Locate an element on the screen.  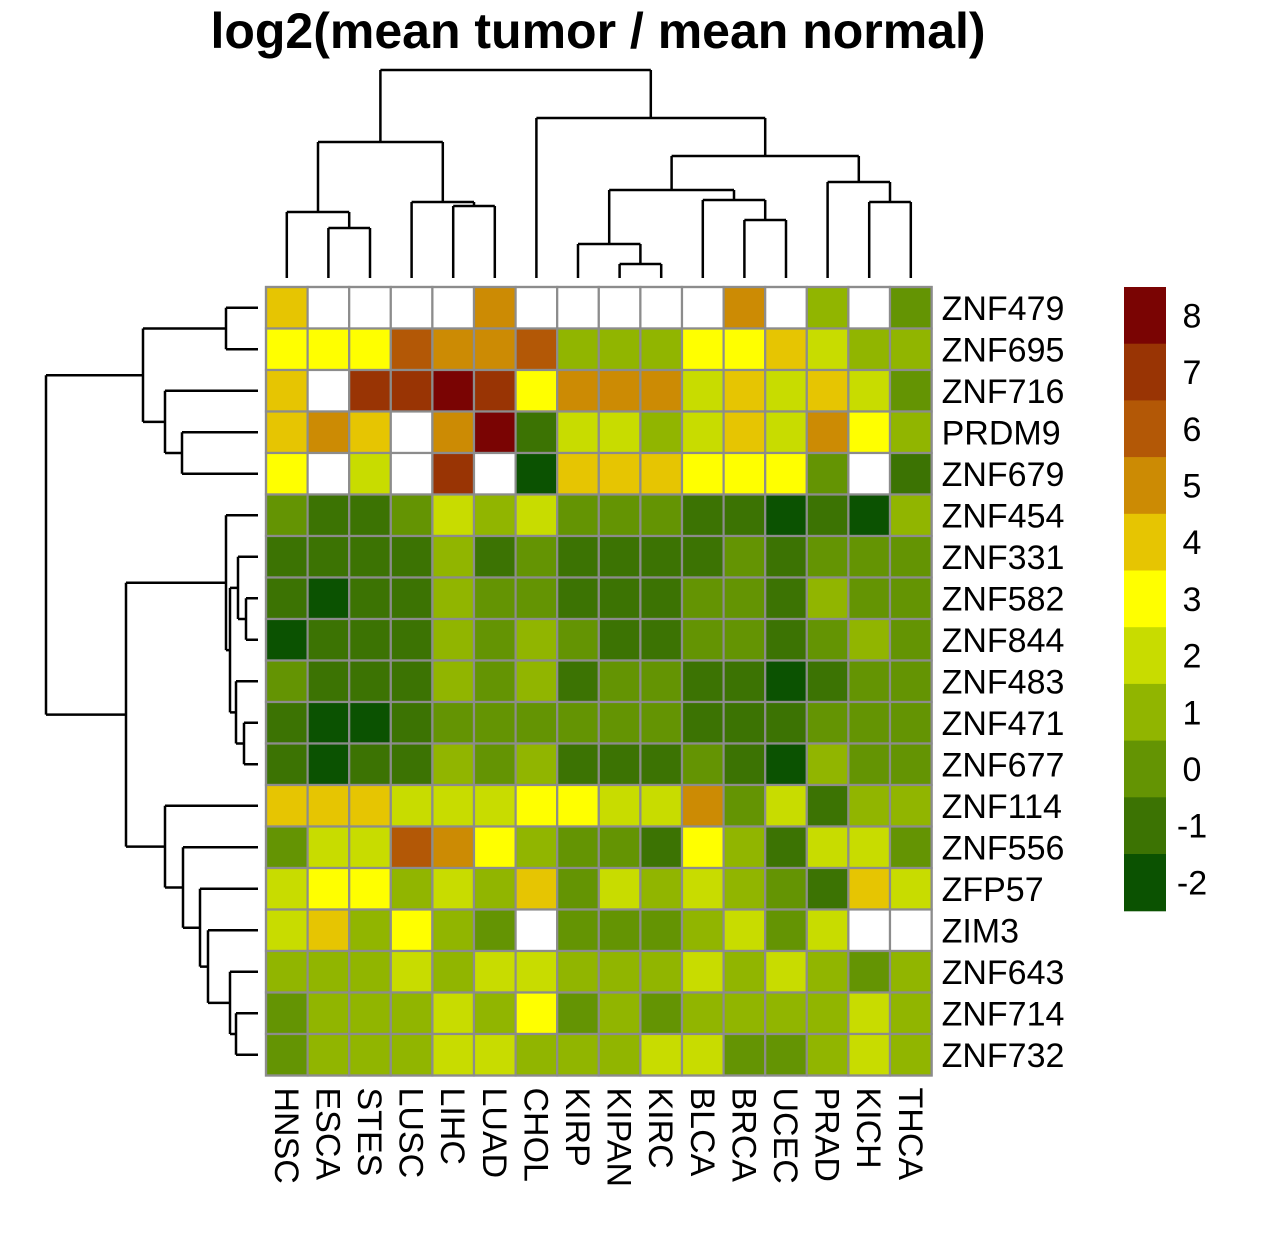
legend-tick-label: -1 is located at coordinates (1192, 827).